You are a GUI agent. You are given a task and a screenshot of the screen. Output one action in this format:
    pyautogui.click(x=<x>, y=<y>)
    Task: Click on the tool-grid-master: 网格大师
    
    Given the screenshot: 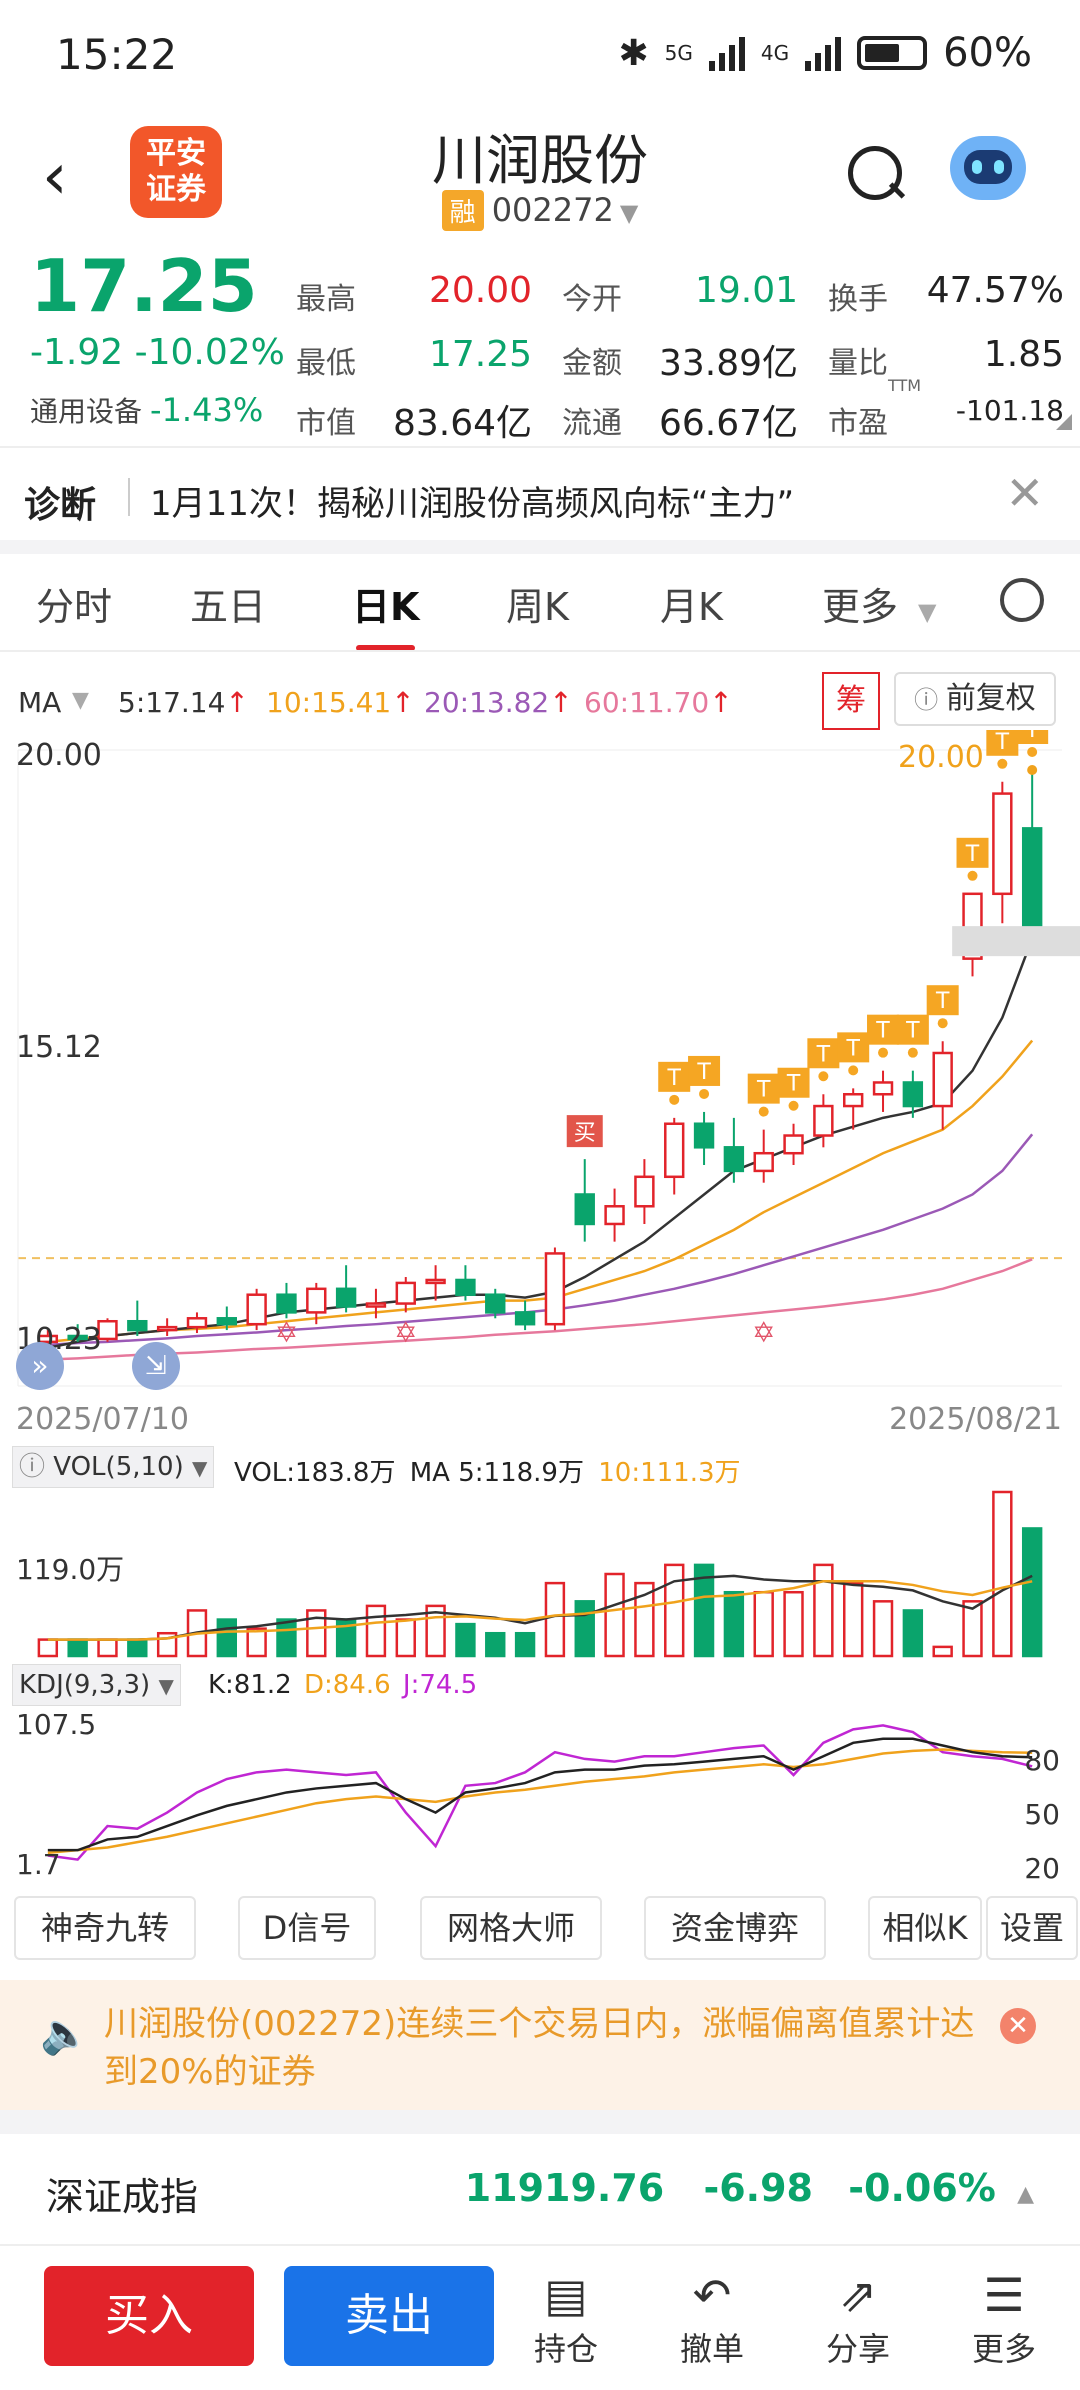 What is the action you would take?
    pyautogui.click(x=511, y=1928)
    